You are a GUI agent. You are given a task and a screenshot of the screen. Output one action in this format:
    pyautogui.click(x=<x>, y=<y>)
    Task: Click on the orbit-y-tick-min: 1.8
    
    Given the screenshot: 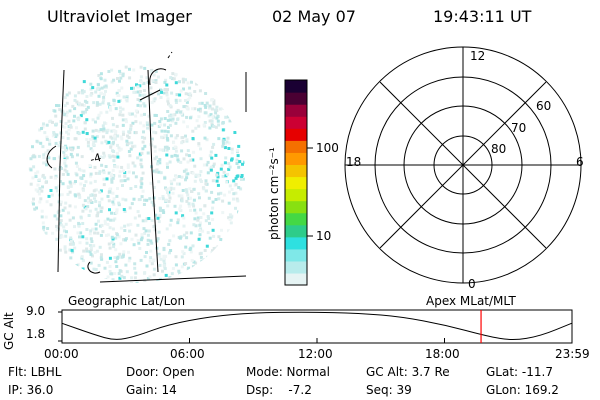 What is the action you would take?
    pyautogui.click(x=36, y=334)
    